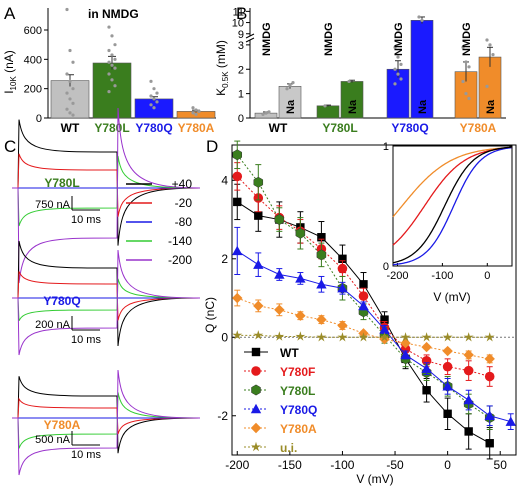  I want to click on y-tick-label: 2, so click(241, 70).